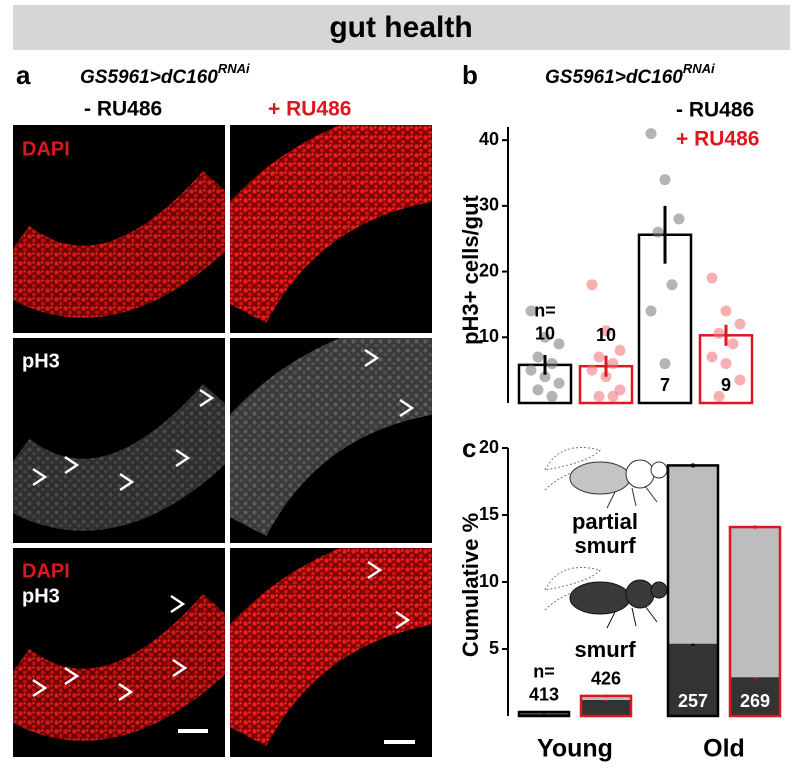  Describe the element at coordinates (693, 701) in the screenshot. I see `n-label: 257` at that location.